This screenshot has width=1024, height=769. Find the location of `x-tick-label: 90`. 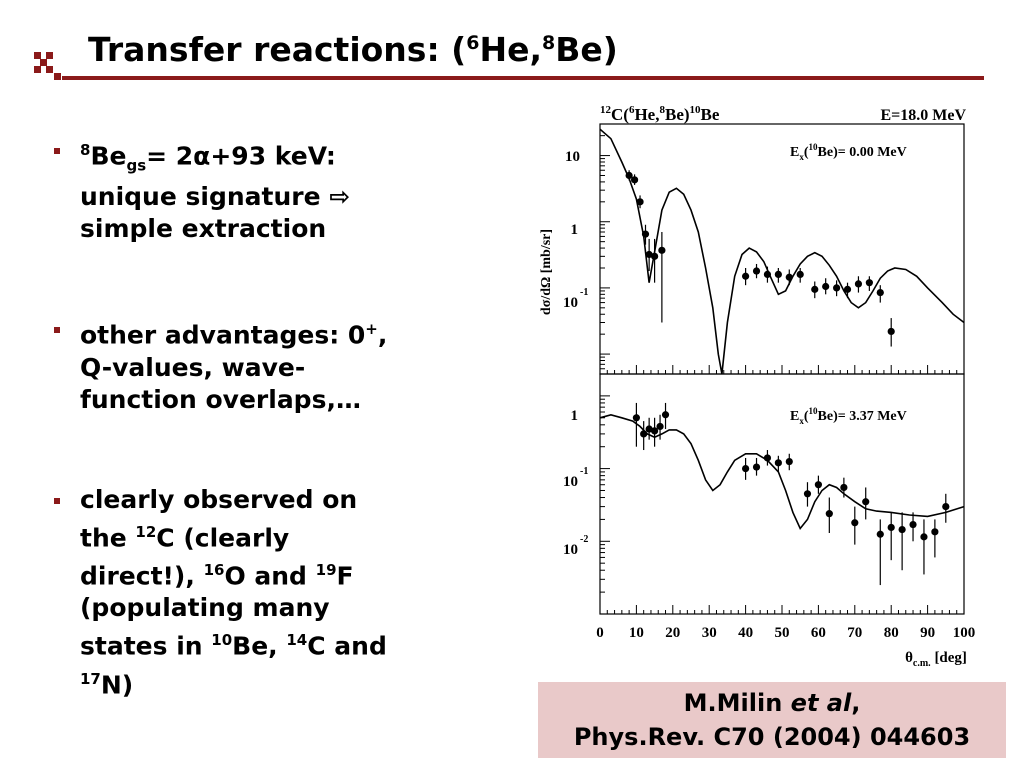

x-tick-label: 90 is located at coordinates (927, 633).